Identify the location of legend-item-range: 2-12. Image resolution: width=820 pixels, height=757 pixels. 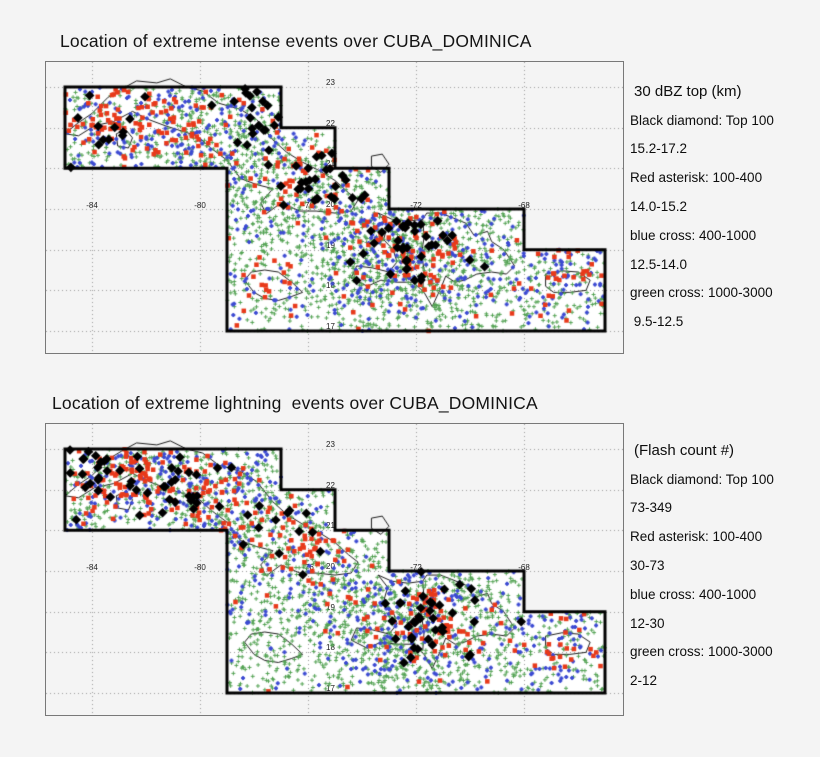
(644, 681).